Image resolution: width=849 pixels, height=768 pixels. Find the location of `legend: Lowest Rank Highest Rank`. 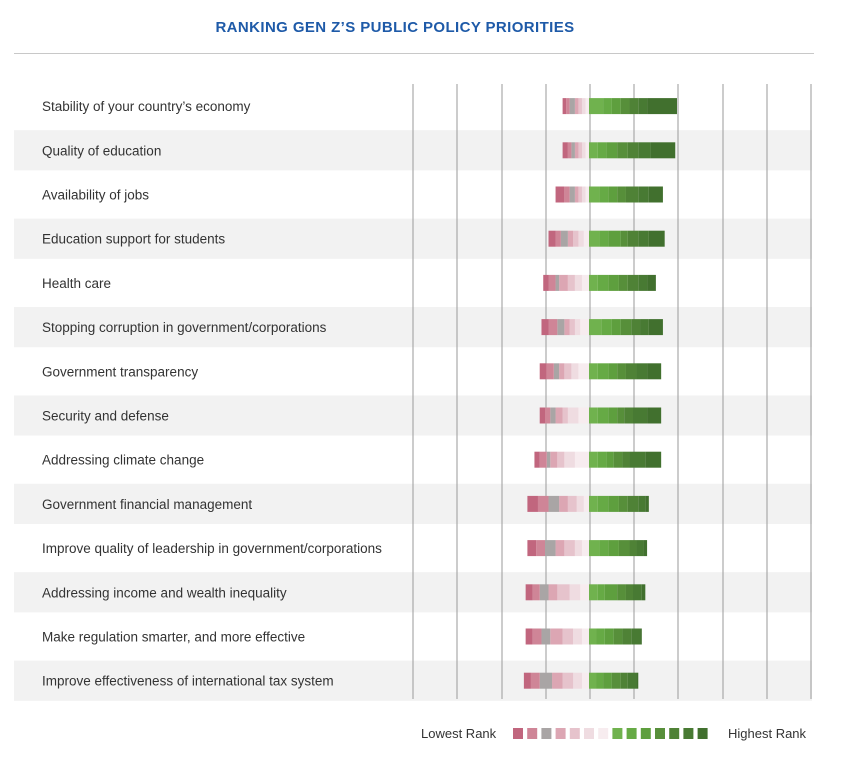

legend: Lowest Rank Highest Rank is located at coordinates (614, 733).